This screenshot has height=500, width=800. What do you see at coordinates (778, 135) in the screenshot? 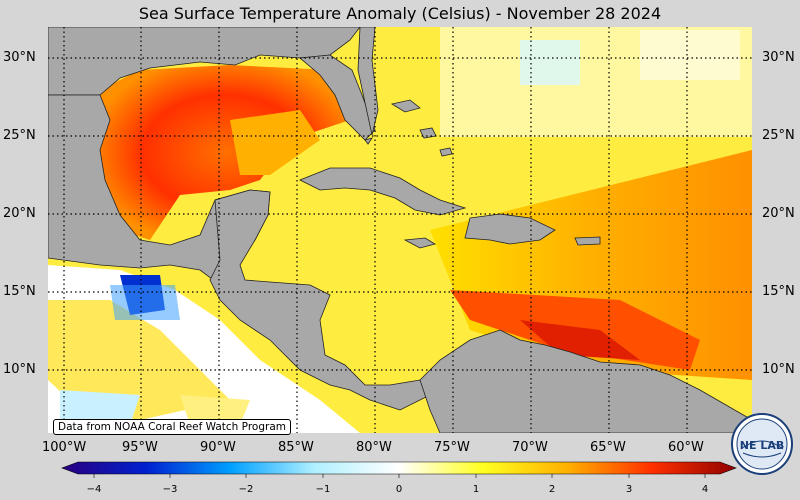
I see `lat-label-right-25: 25°N` at bounding box center [778, 135].